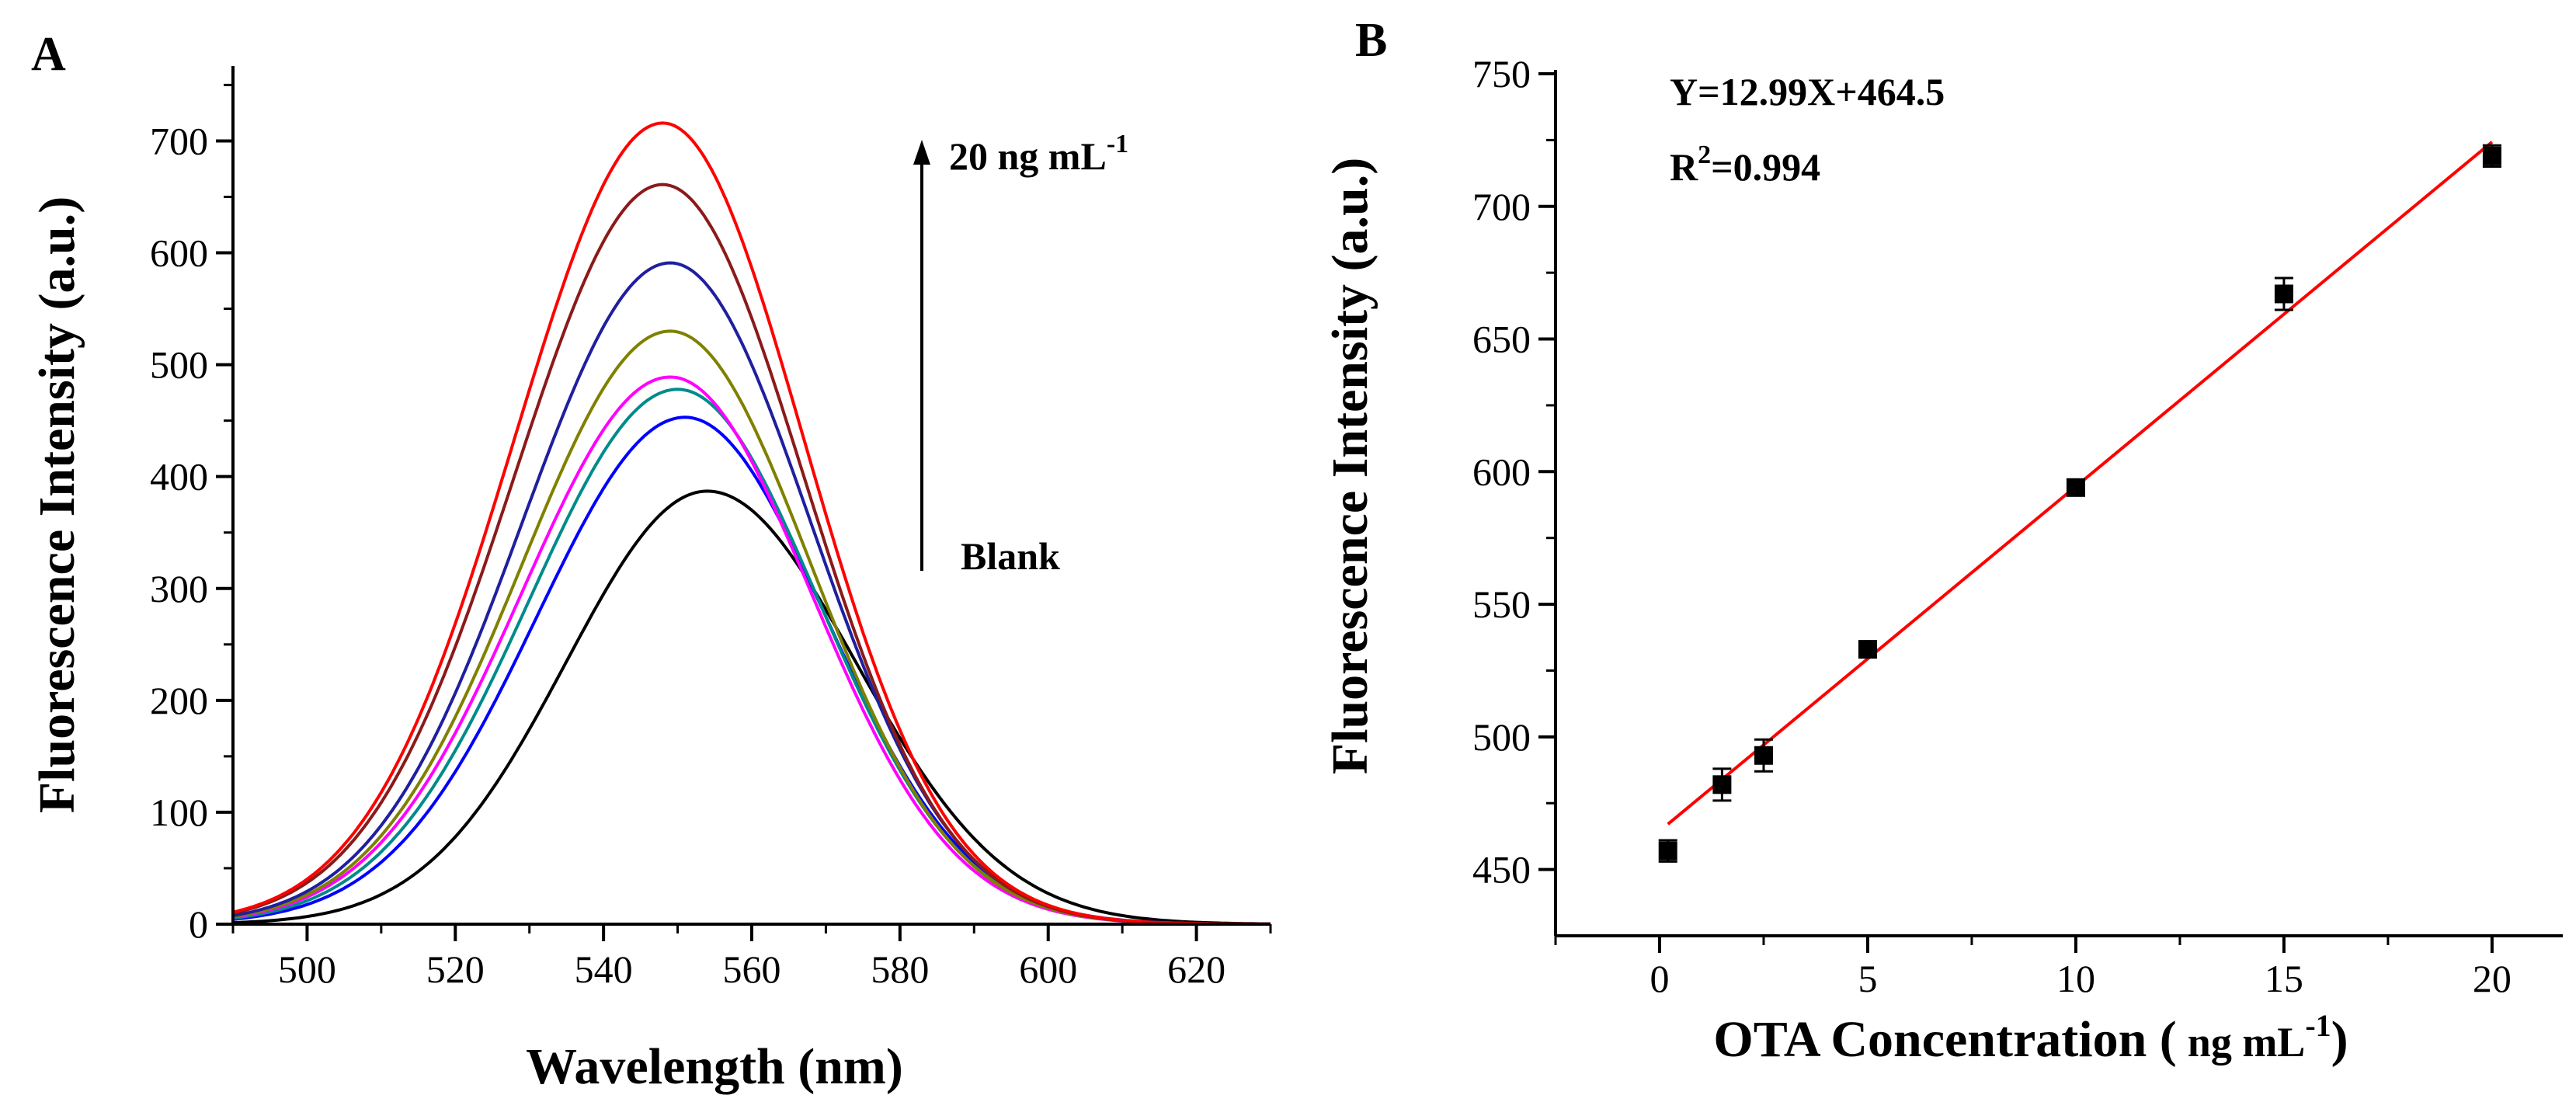  What do you see at coordinates (1808, 91) in the screenshot?
I see `regression-equation: Y=12.99X+464.5` at bounding box center [1808, 91].